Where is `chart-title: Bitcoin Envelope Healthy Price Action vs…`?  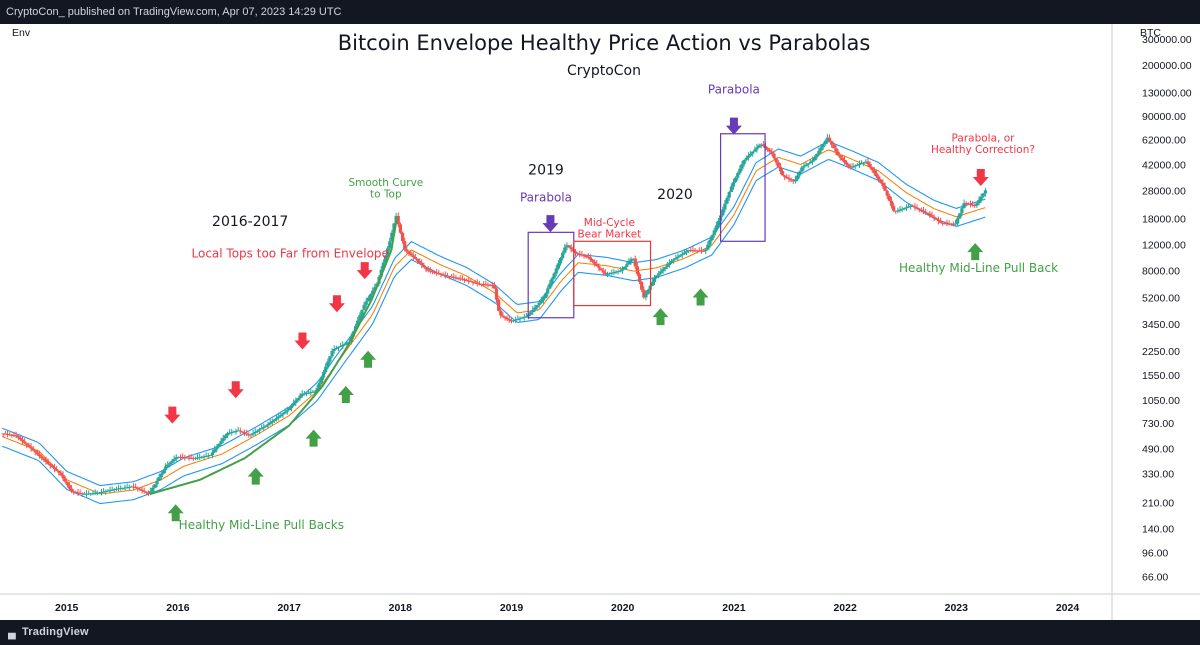 chart-title: Bitcoin Envelope Healthy Price Action vs… is located at coordinates (604, 43).